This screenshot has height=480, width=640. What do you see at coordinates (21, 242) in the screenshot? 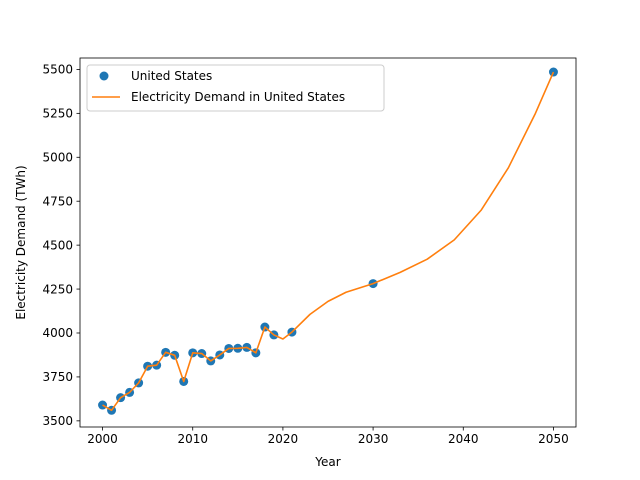
I see `y-axis-label: Electricity Demand (TWh)` at bounding box center [21, 242].